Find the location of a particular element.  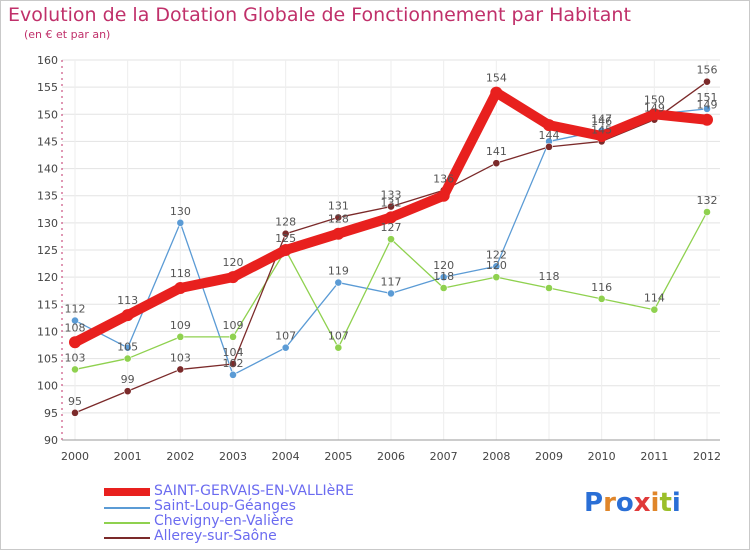

data-label: 125 is located at coordinates (285, 238).